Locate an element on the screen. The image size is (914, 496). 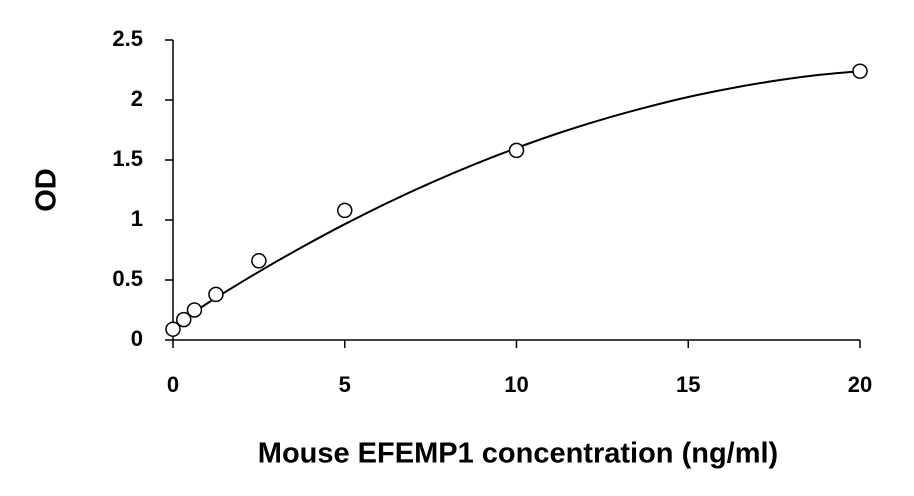
x-tick-label: 15 is located at coordinates (688, 384).